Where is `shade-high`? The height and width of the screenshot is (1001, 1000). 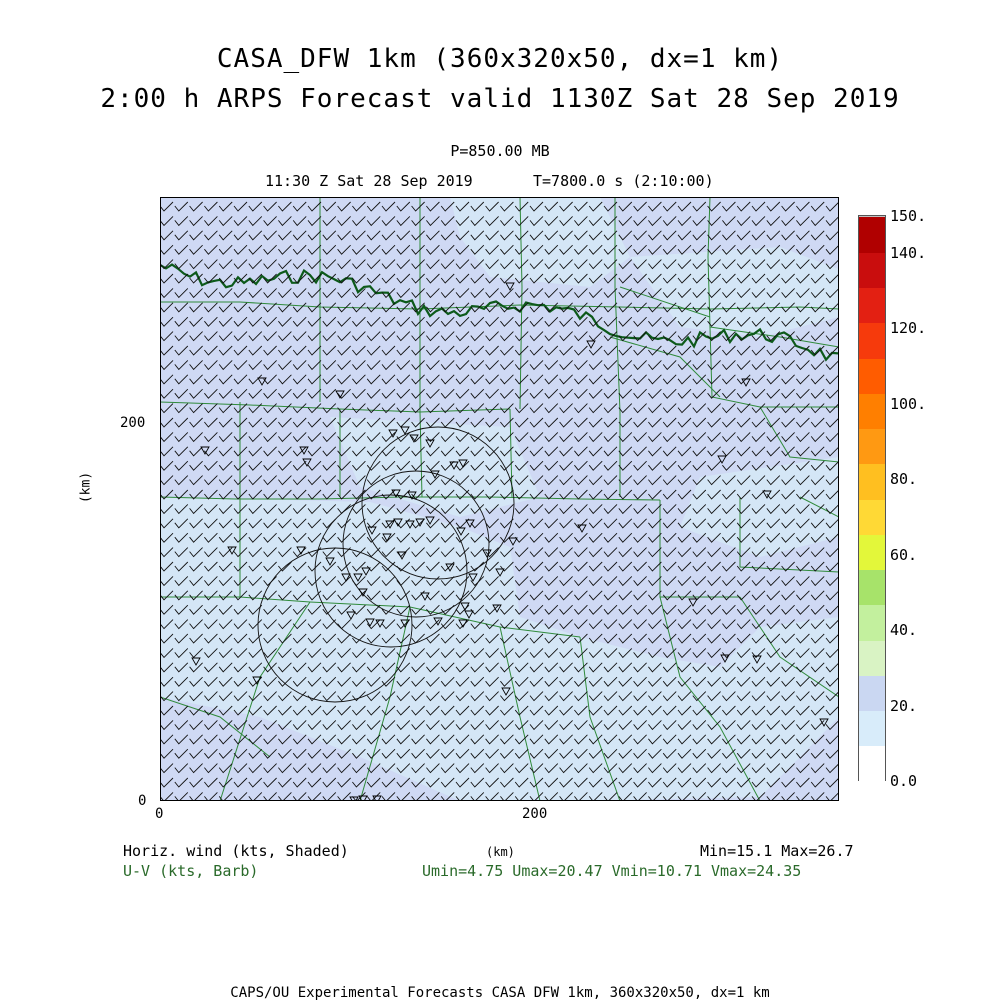 shade-high is located at coordinates (759, 507).